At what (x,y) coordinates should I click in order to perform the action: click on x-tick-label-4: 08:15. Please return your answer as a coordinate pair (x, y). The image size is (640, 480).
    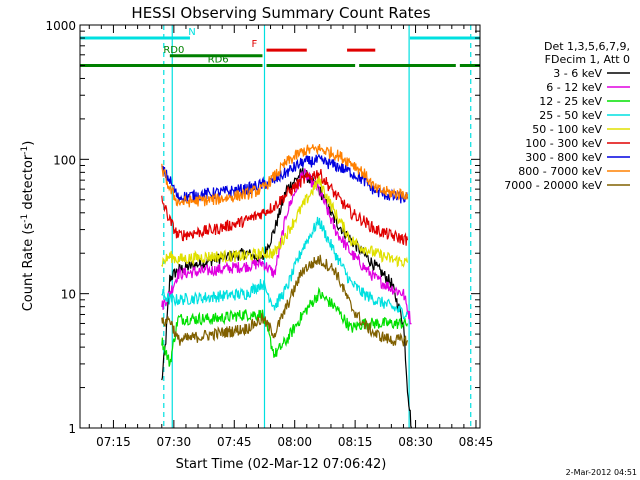
    Looking at the image, I should click on (355, 442).